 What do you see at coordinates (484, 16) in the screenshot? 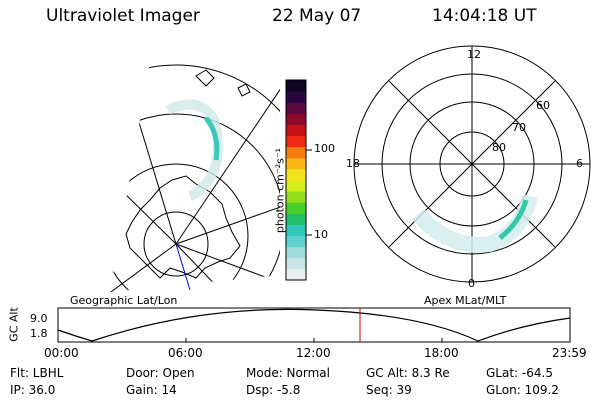
I see `time-label: 14:04:18 UT` at bounding box center [484, 16].